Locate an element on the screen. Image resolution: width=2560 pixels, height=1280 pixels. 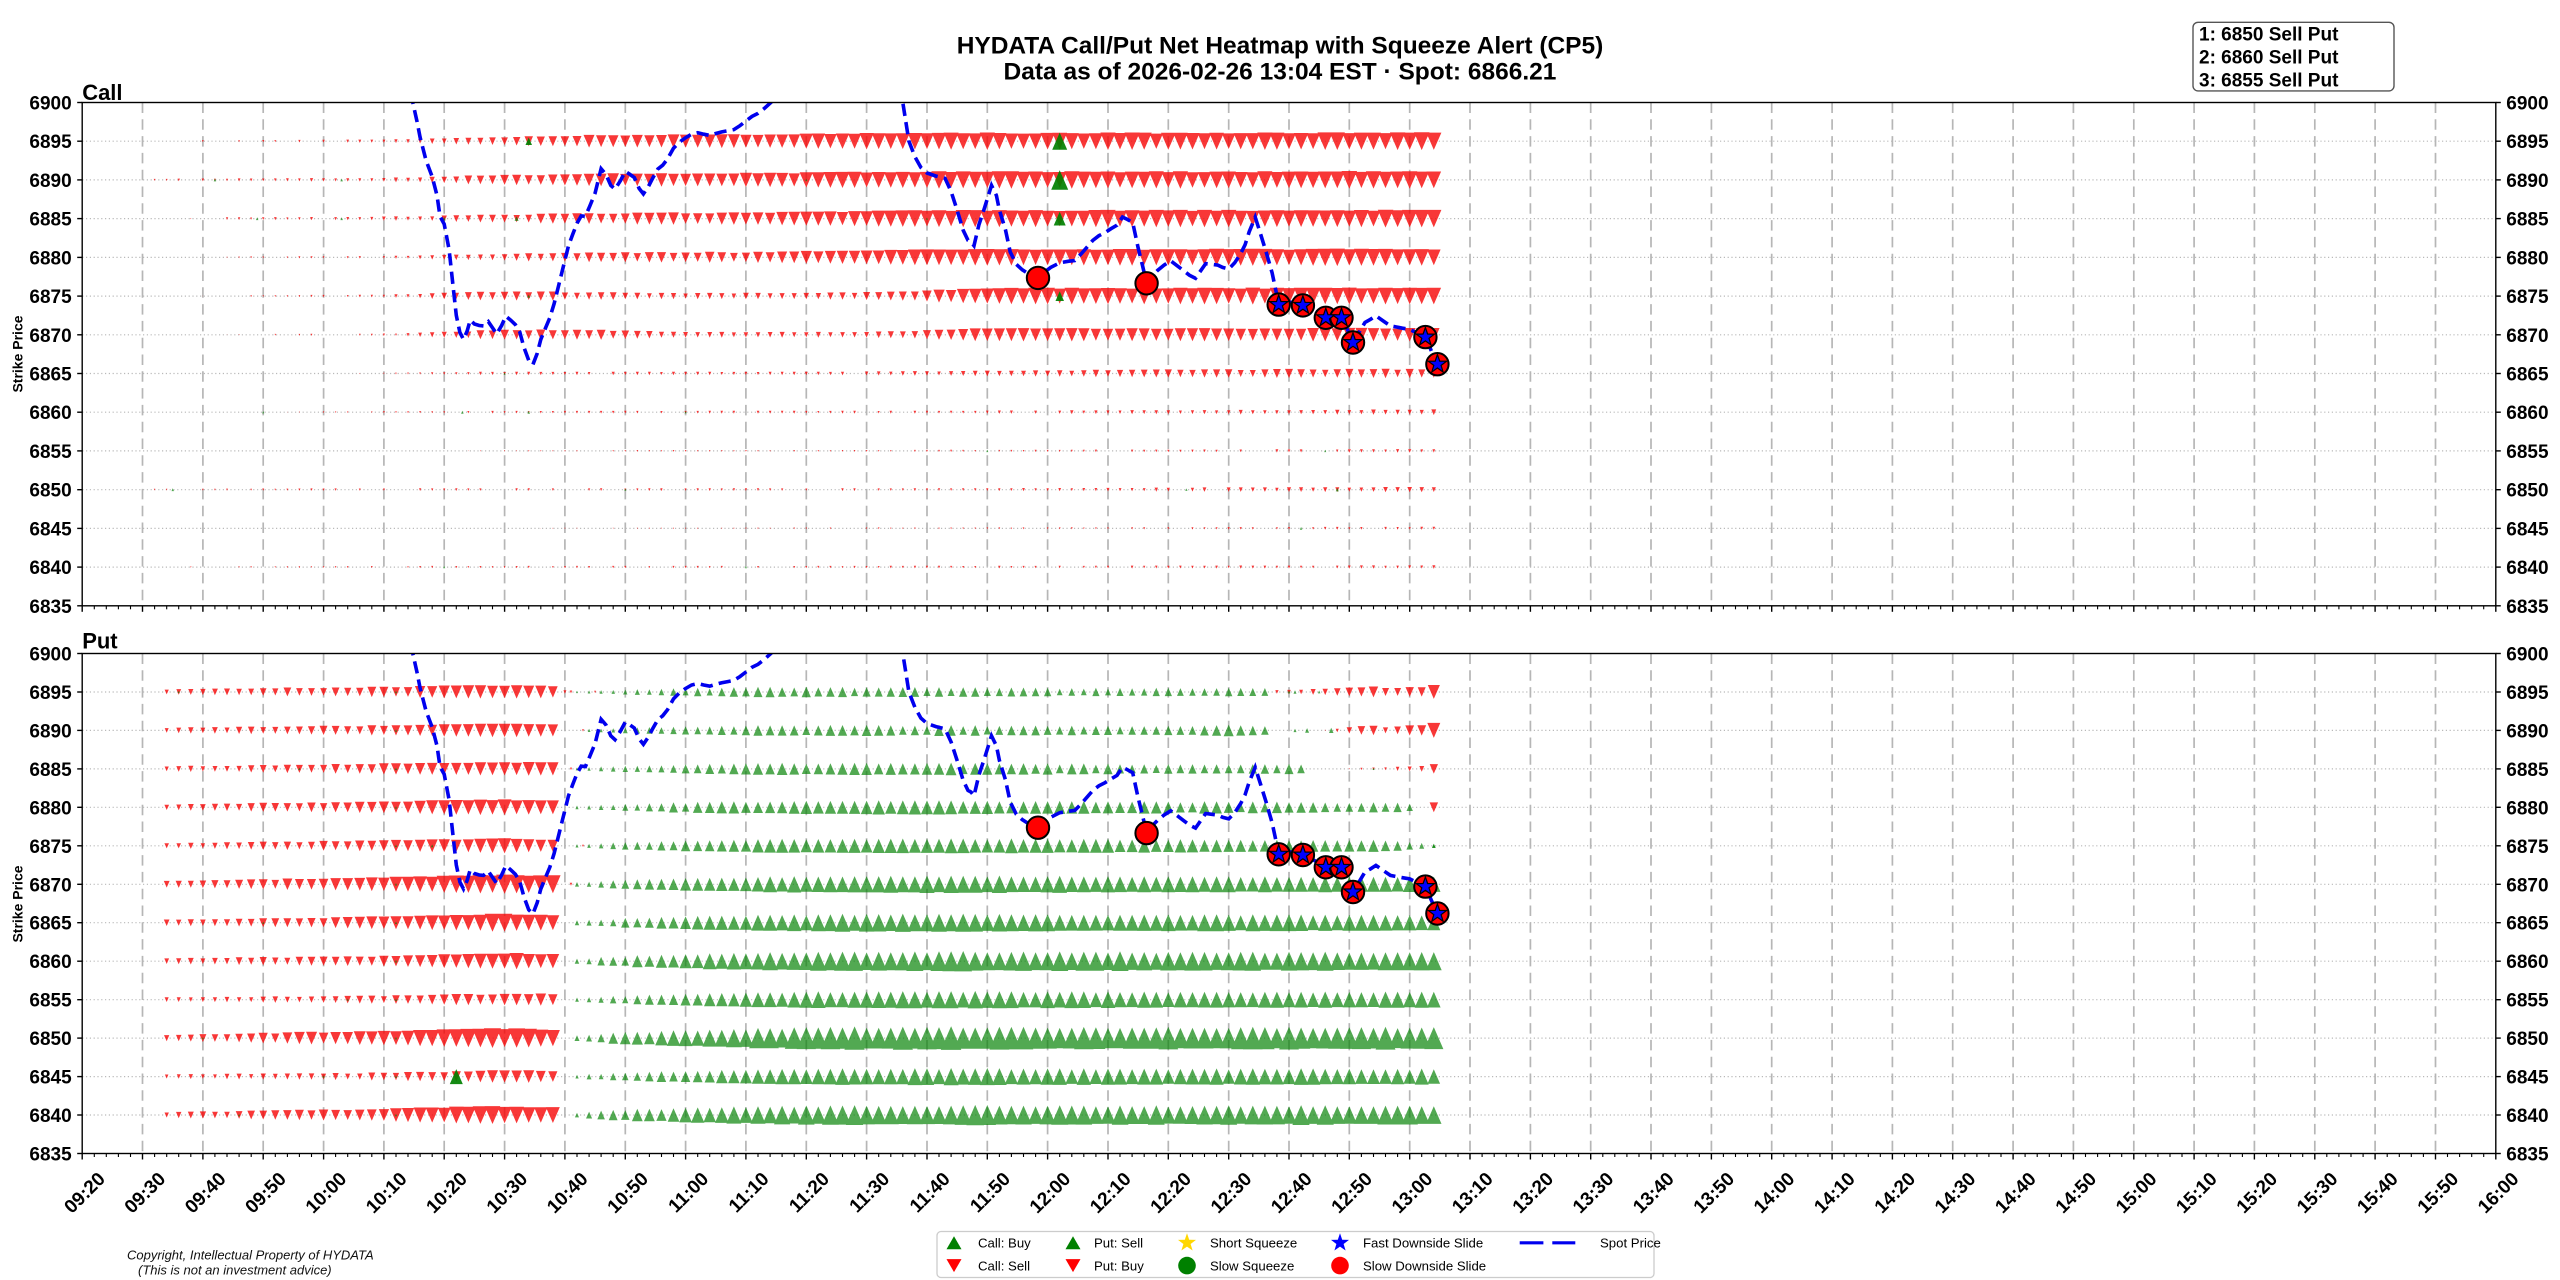
svg-text: Call: Sell is located at coordinates (1004, 1265).